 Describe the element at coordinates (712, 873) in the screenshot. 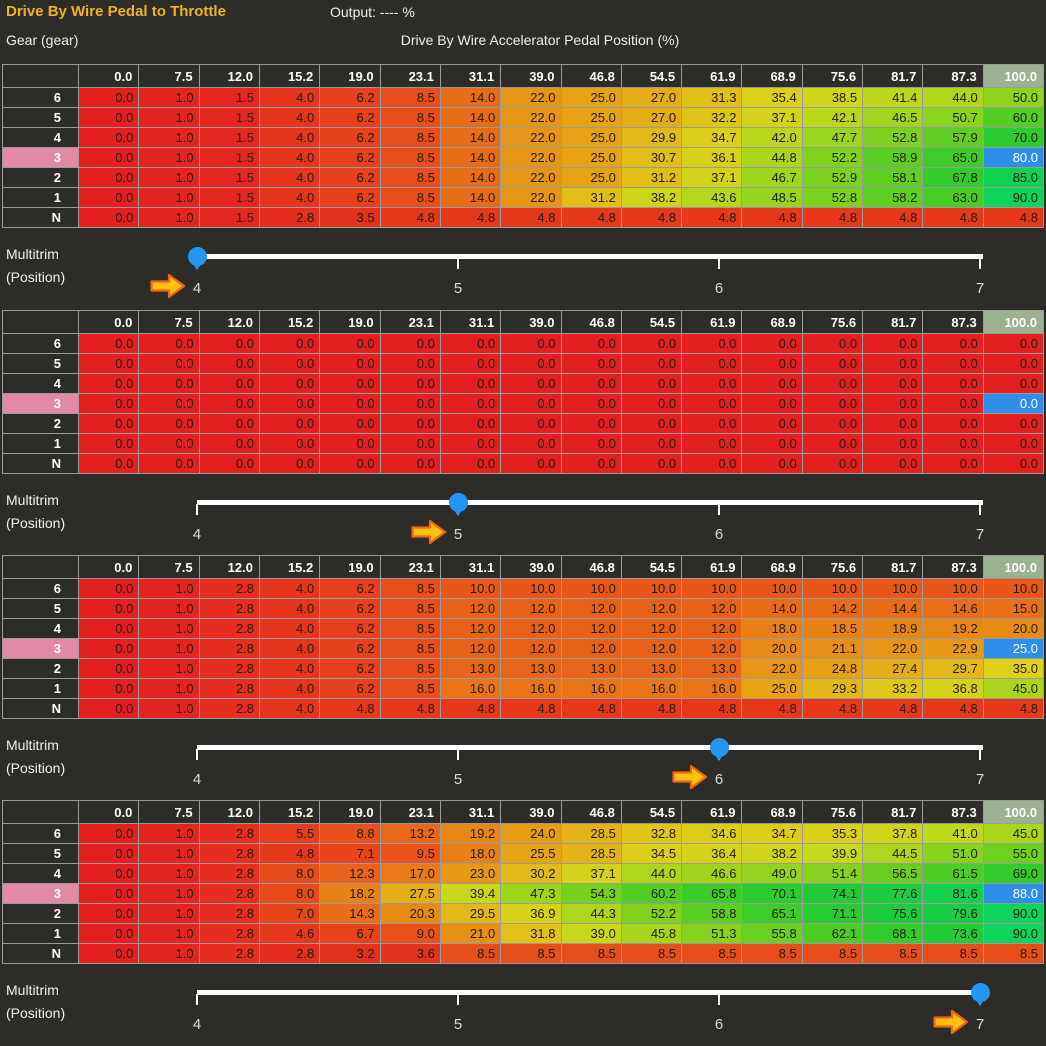

I see `table-cell: 46.6` at that location.